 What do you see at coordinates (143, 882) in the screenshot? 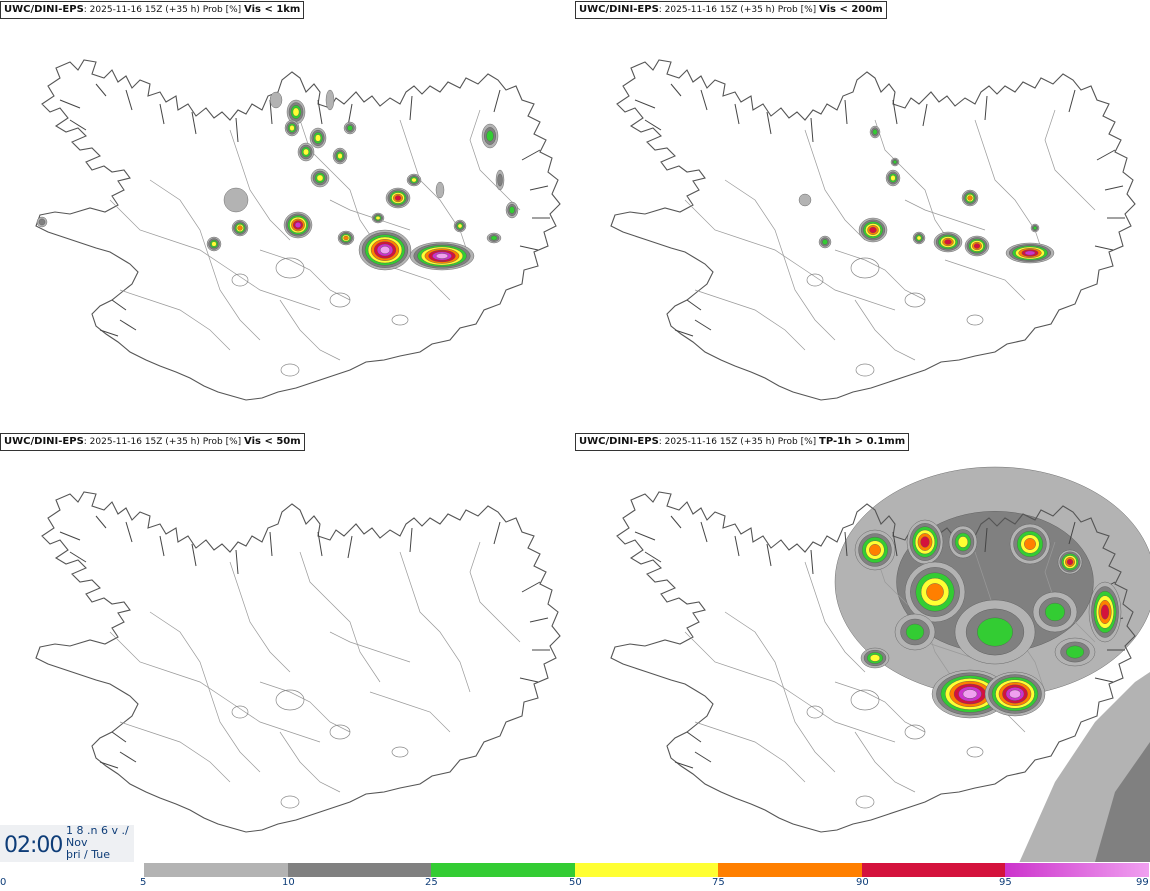
I see `colorbar-tick-label: 5` at bounding box center [143, 882].